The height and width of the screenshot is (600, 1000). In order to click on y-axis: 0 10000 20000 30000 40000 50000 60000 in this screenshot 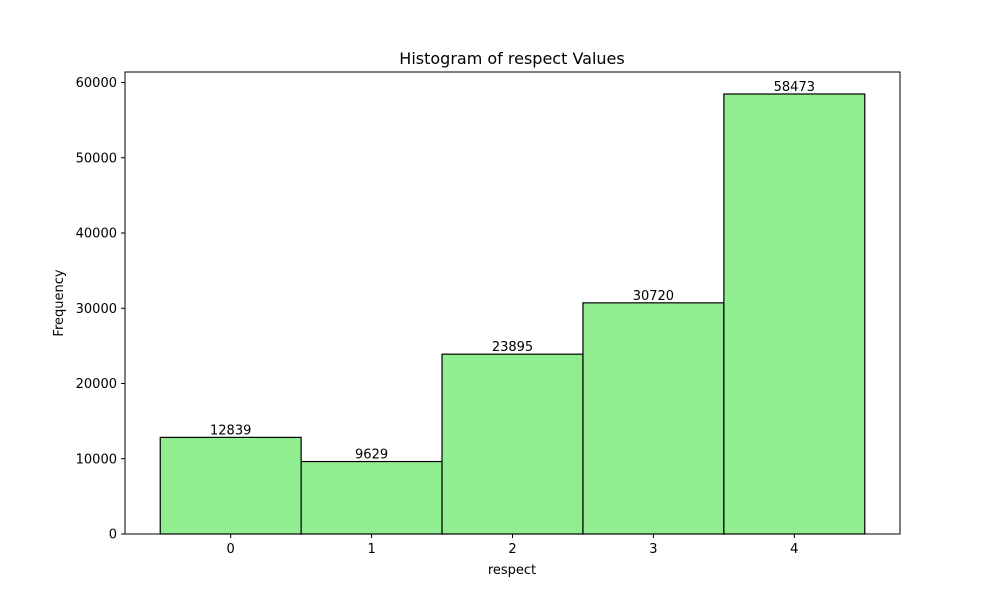, I will do `click(100, 309)`.